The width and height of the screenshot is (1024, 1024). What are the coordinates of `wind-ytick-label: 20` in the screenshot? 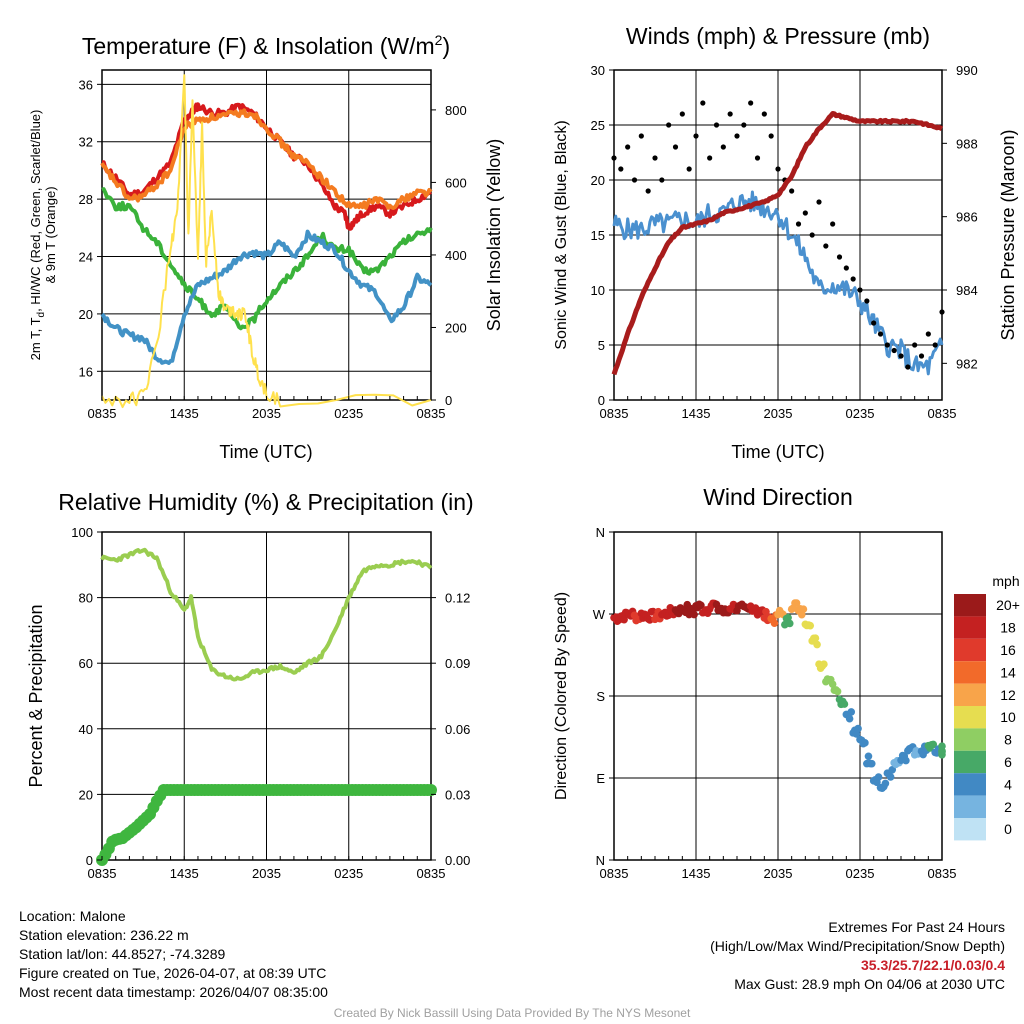 It's located at (598, 180).